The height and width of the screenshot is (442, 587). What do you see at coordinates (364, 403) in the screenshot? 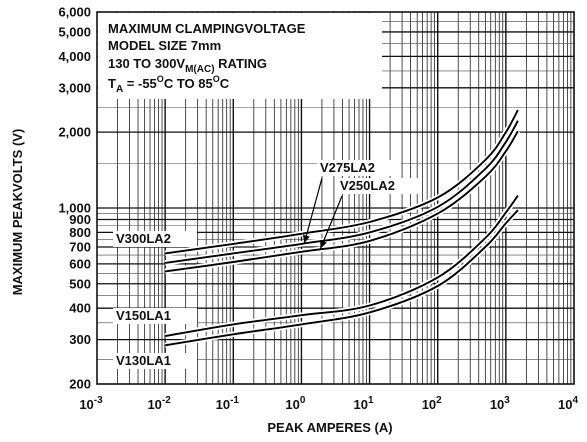
I see `x-tick-label: 10¹` at bounding box center [364, 403].